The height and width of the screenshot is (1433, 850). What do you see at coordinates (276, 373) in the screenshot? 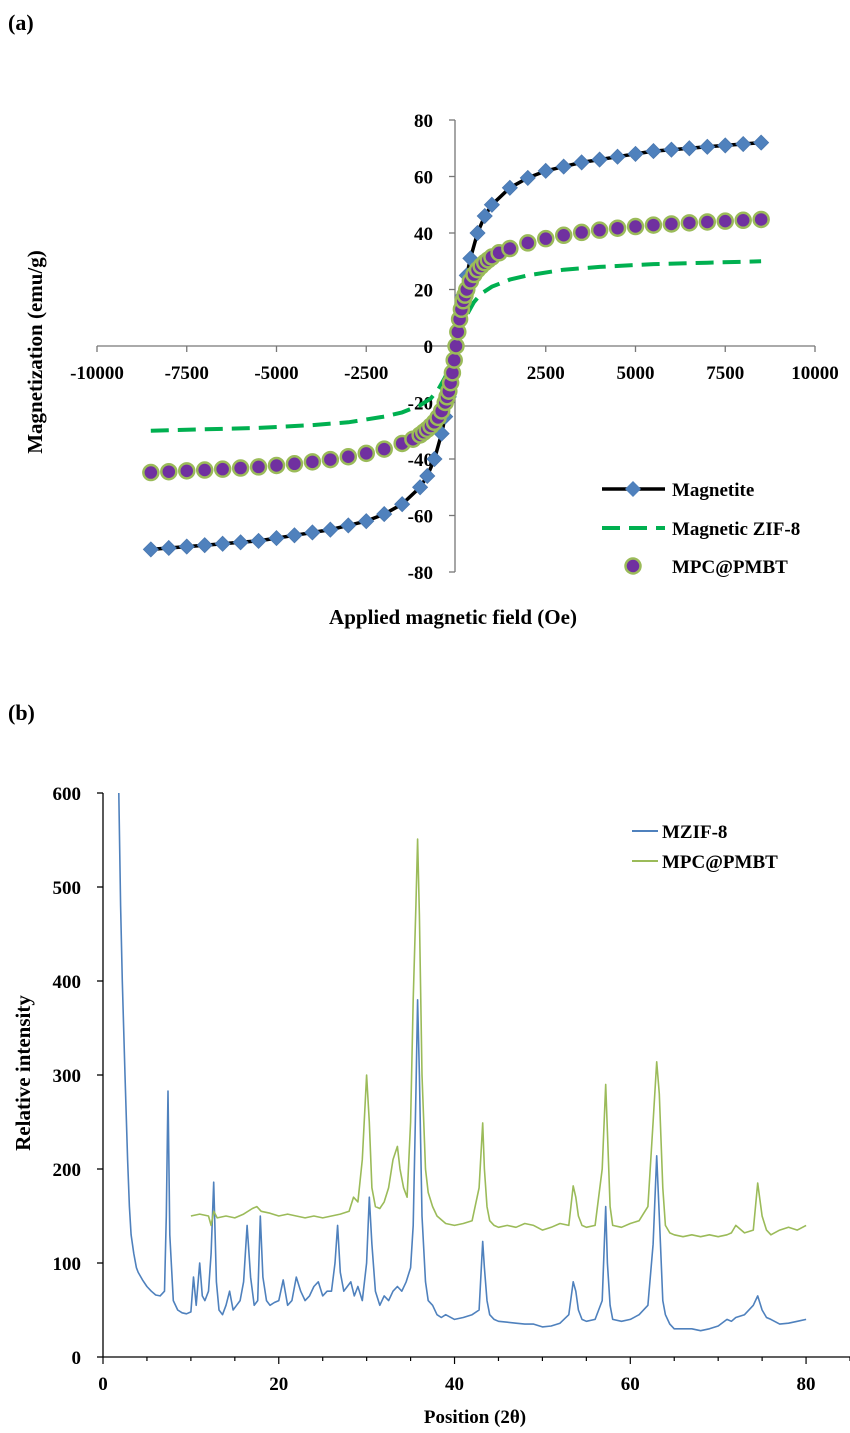
I see `x-tick-label: -5000` at bounding box center [276, 373].